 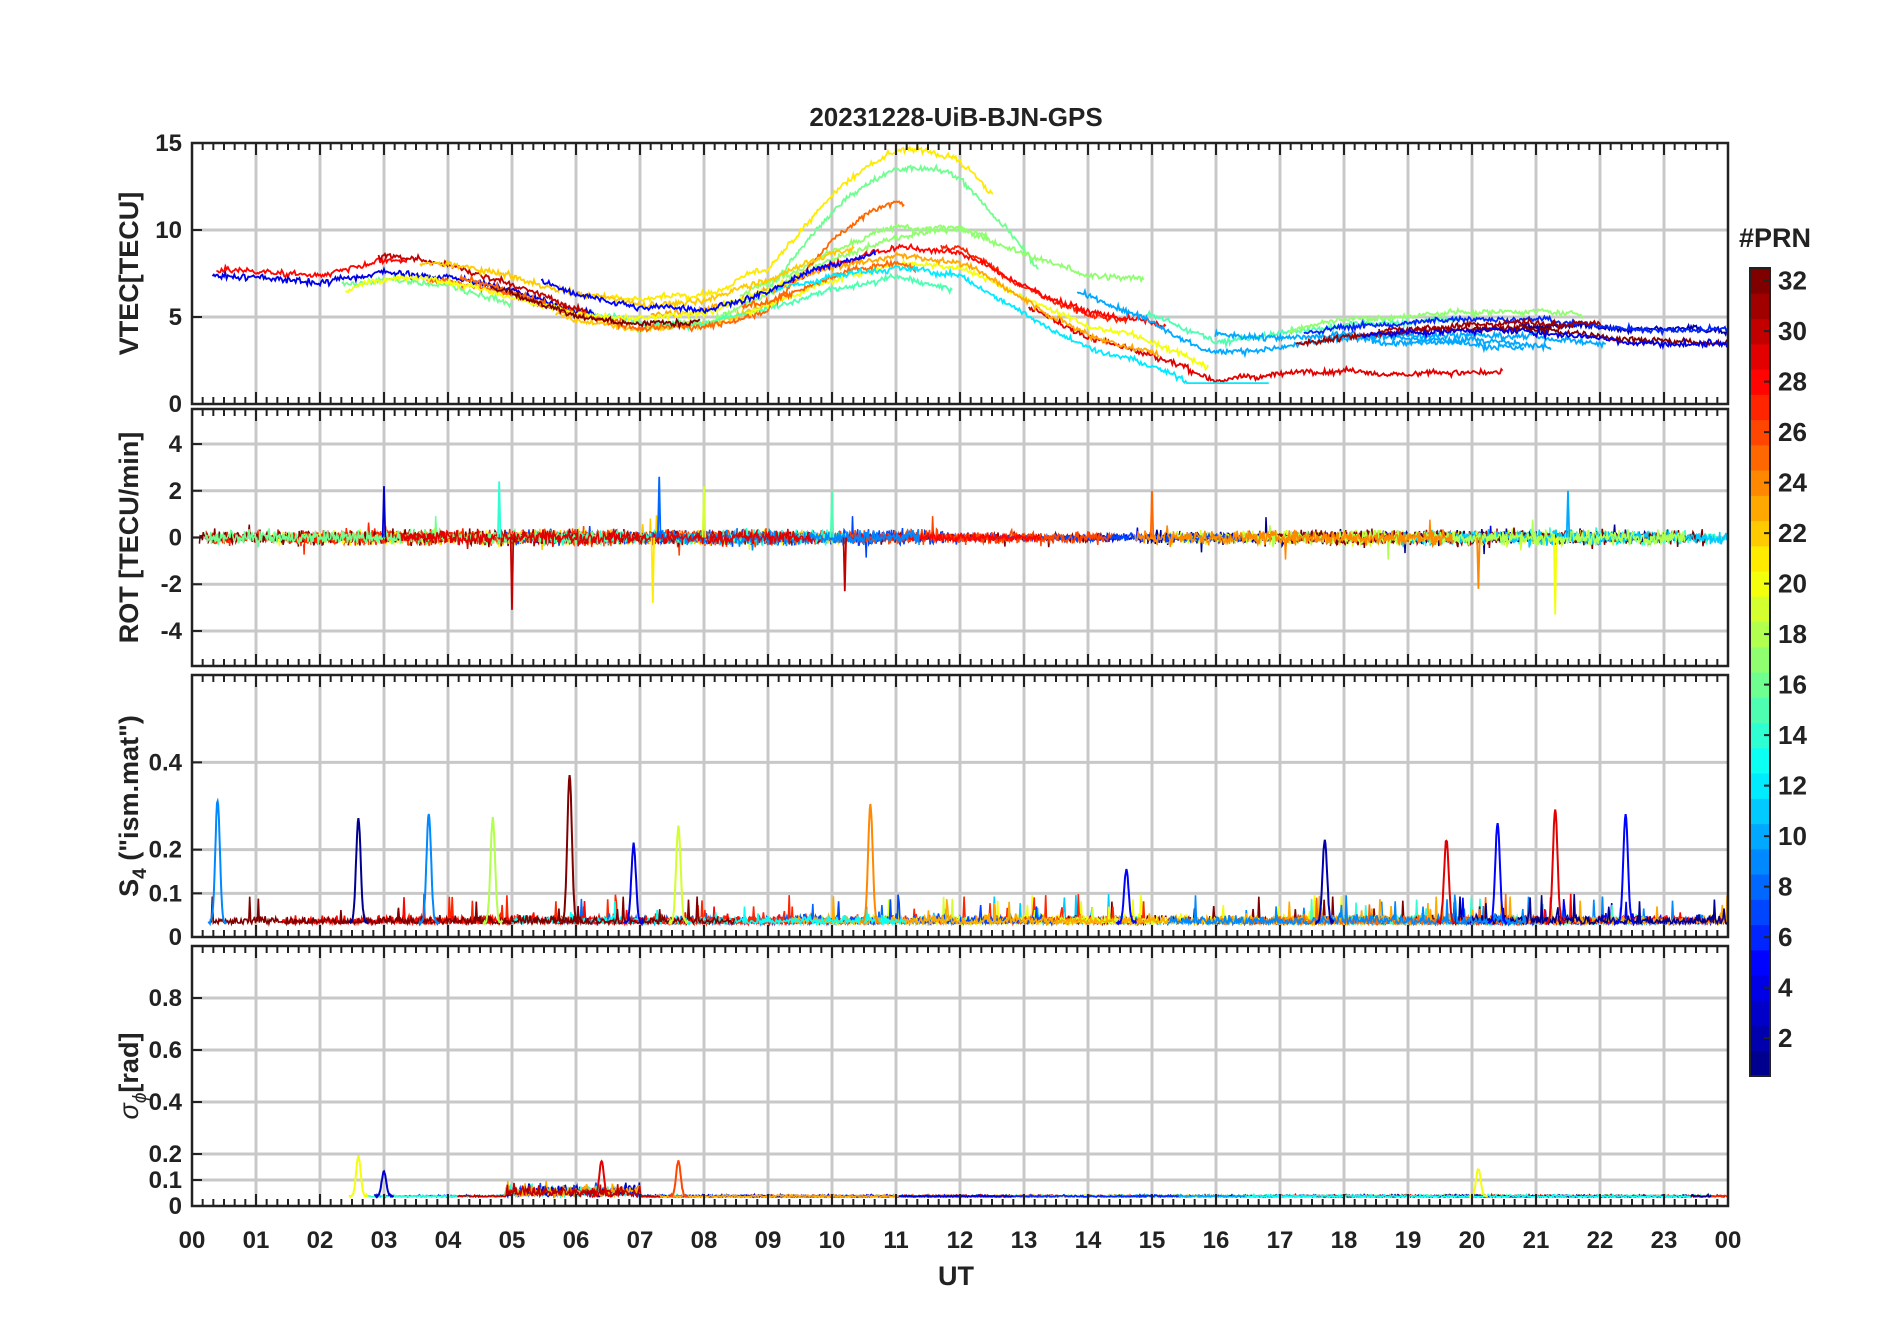 What do you see at coordinates (1024, 1240) in the screenshot?
I see `x-tick-label: 13` at bounding box center [1024, 1240].